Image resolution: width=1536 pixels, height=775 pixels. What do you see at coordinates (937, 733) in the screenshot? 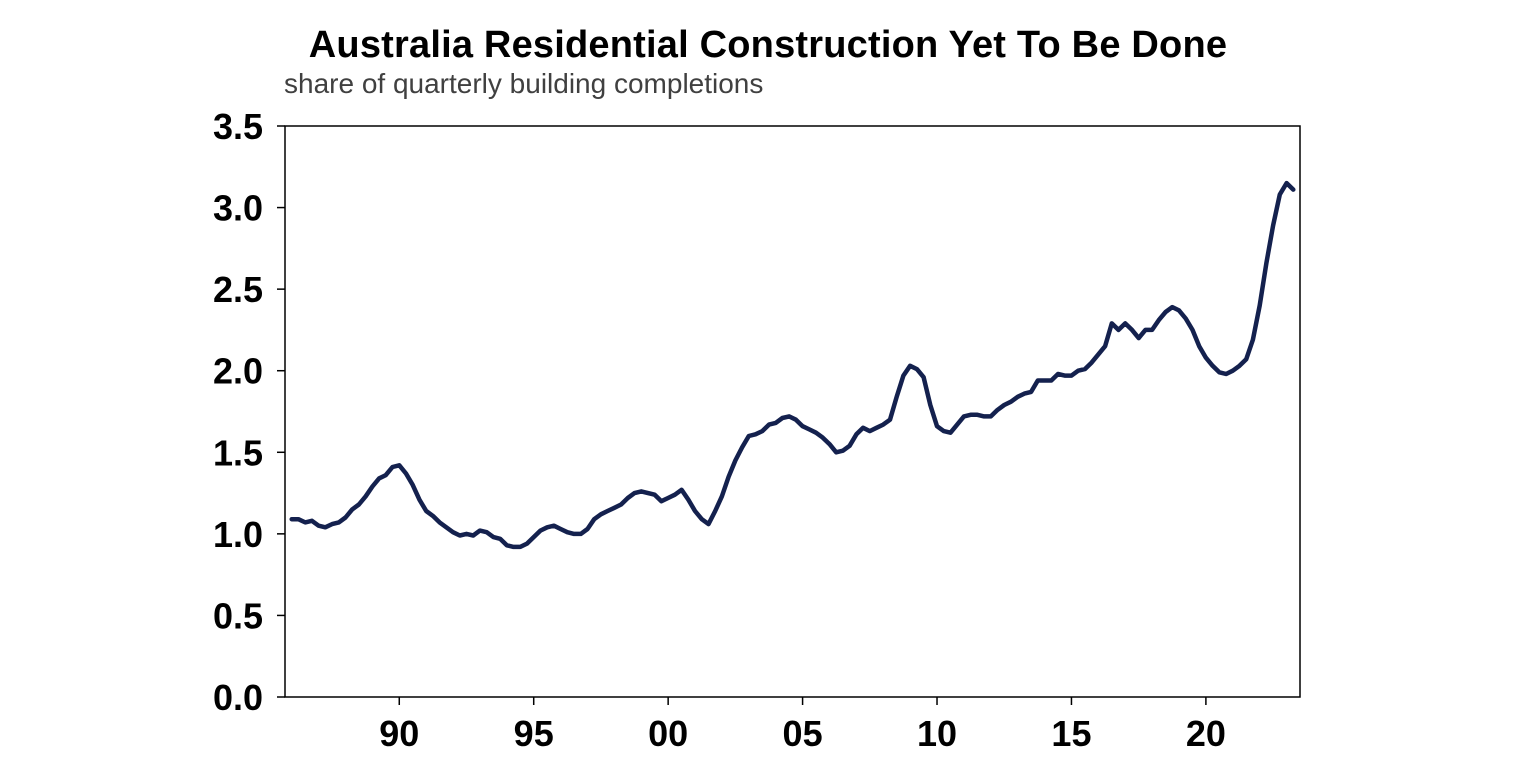
I see `x-tick-label: 10` at bounding box center [937, 733].